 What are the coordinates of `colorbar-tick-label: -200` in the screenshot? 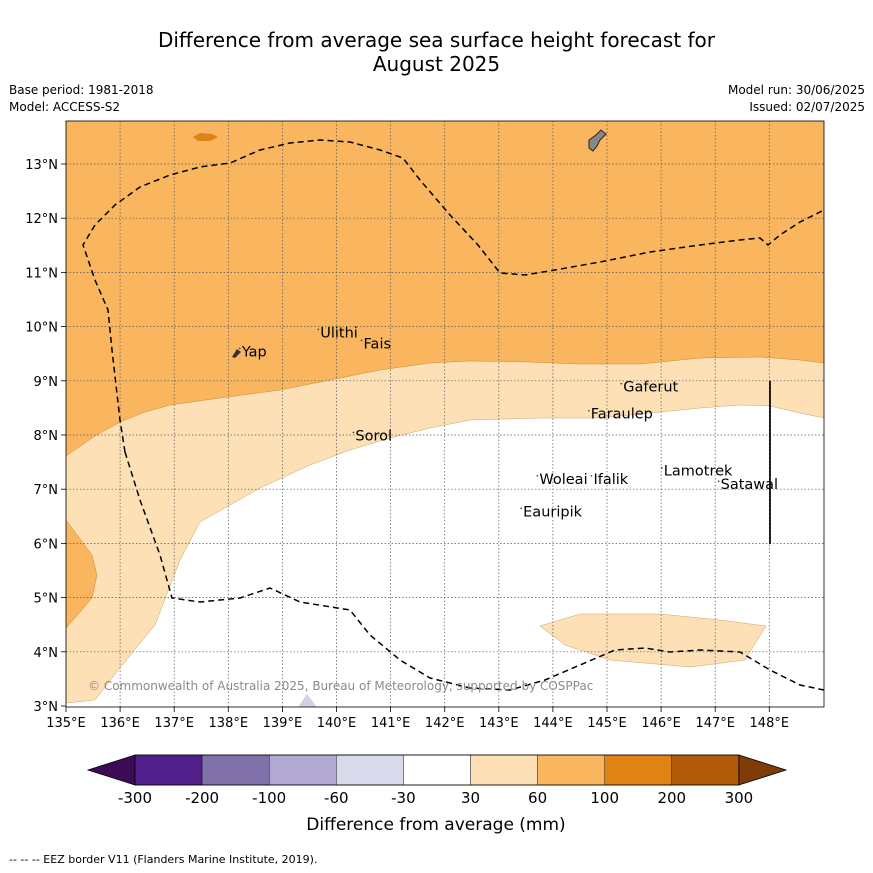 It's located at (202, 798).